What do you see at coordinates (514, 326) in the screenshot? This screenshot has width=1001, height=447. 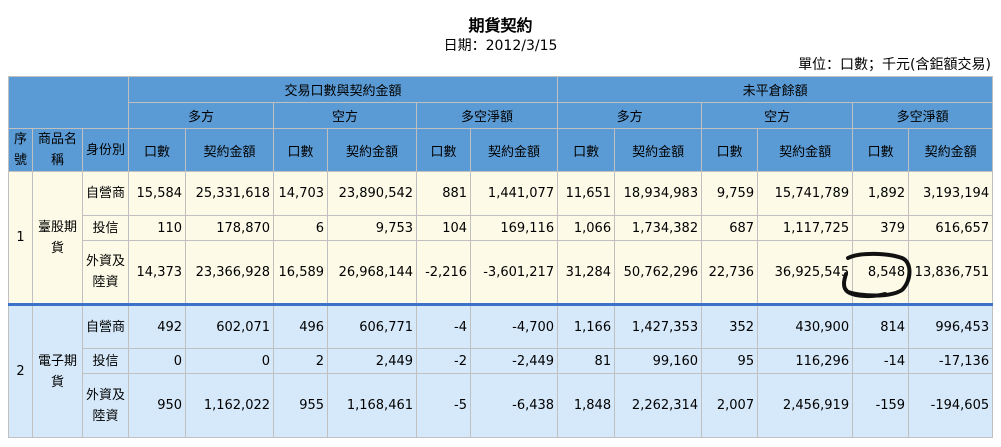 I see `table-cell: -4,700` at bounding box center [514, 326].